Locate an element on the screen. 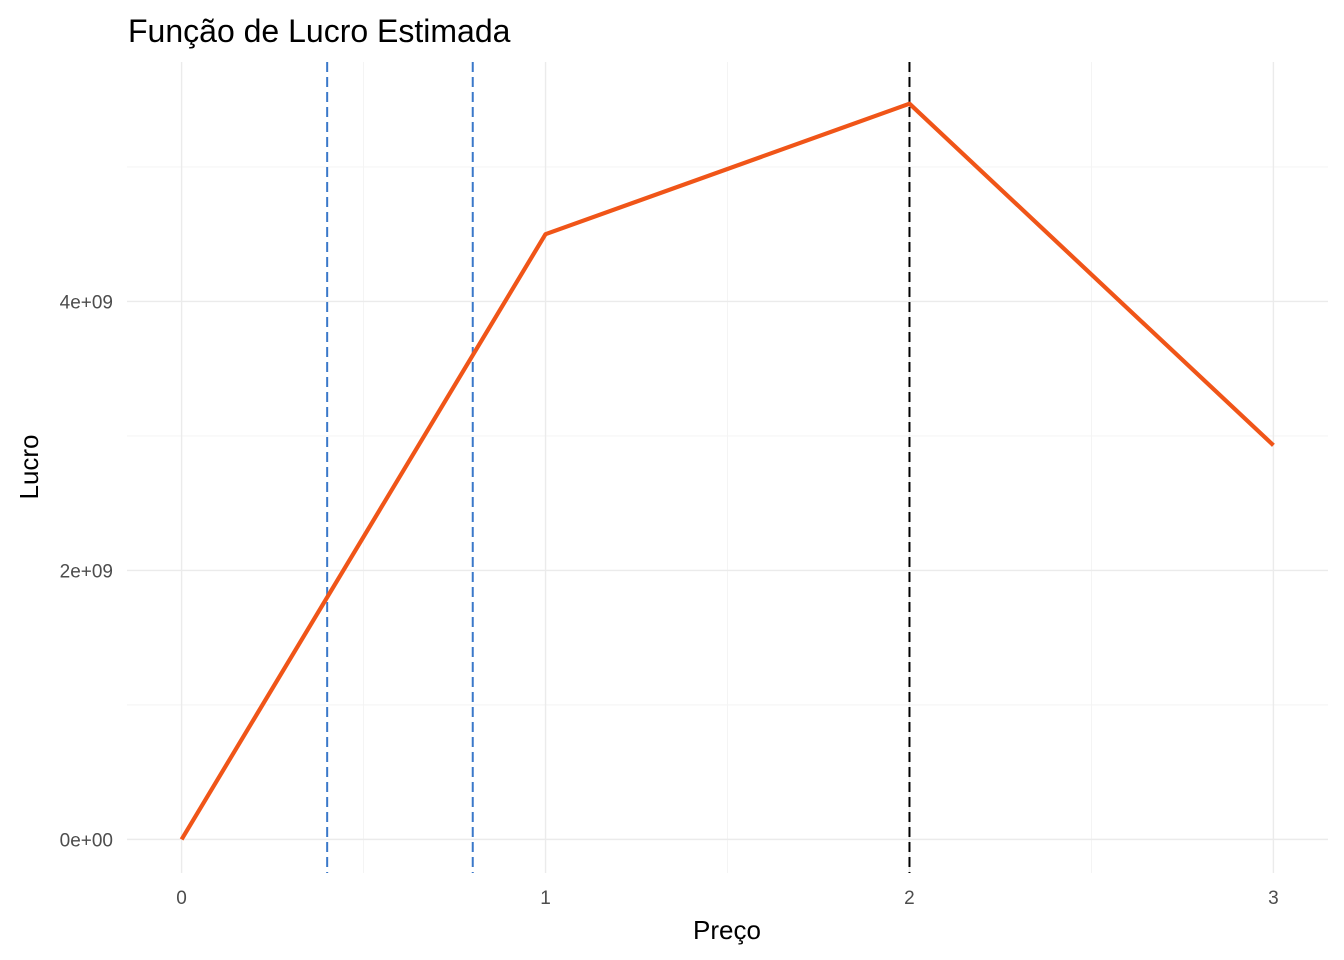 The width and height of the screenshot is (1344, 960). y-tick-label: 2e+09 is located at coordinates (86, 571).